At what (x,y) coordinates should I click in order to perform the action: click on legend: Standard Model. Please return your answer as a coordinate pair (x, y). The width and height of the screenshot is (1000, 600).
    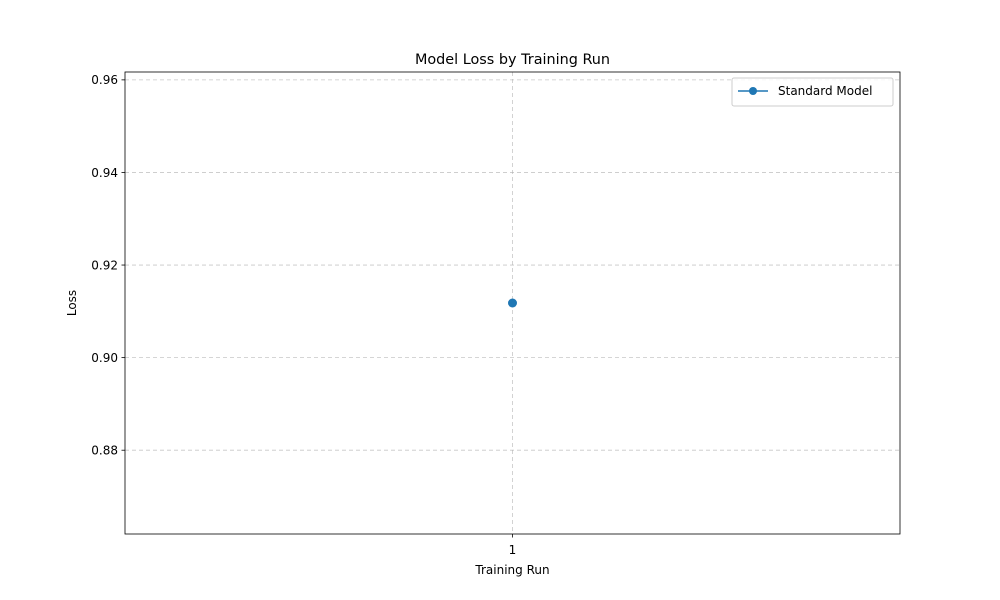
    Looking at the image, I should click on (812, 92).